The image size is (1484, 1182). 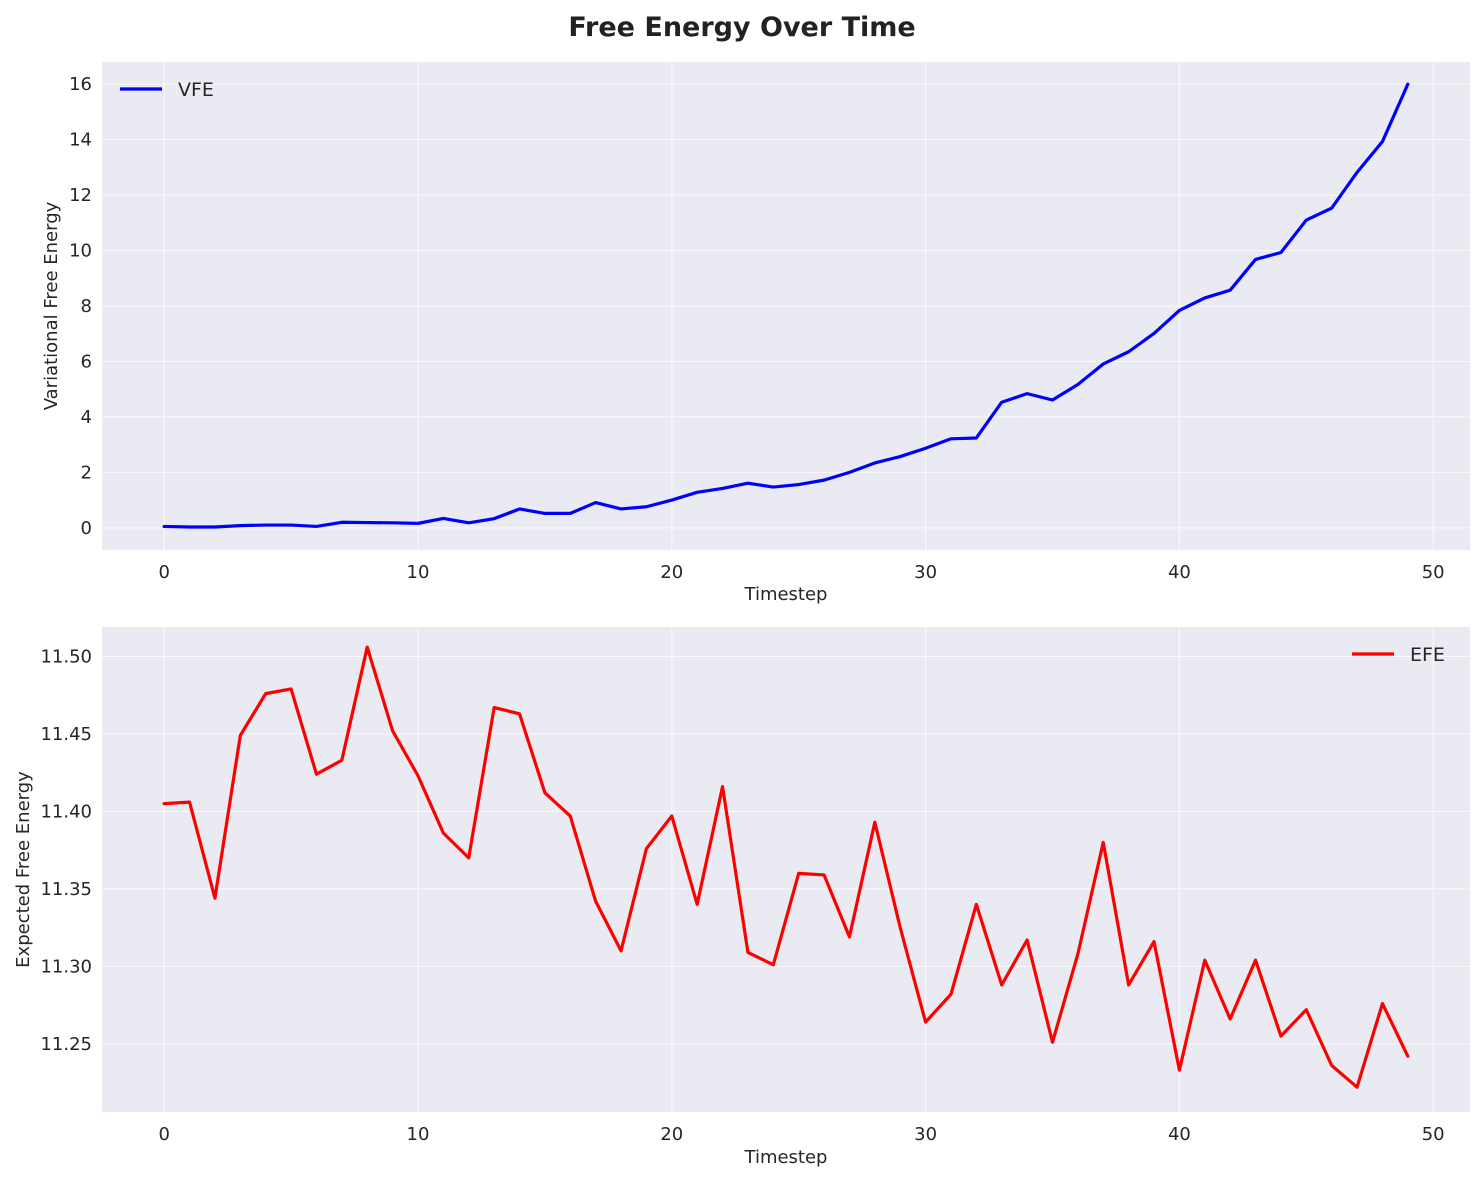 What do you see at coordinates (1179, 572) in the screenshot?
I see `vfe-x-tick-label: 40` at bounding box center [1179, 572].